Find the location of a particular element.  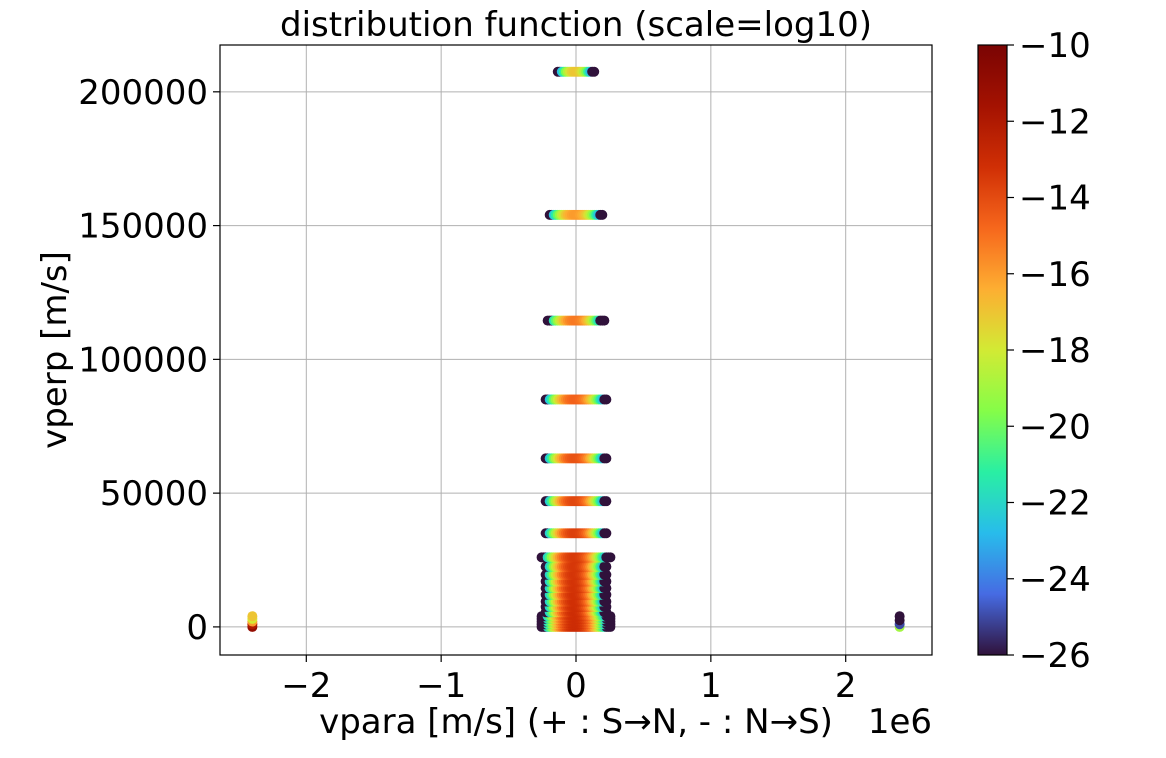

chart-title: distribution function (scale=log10) is located at coordinates (576, 25).